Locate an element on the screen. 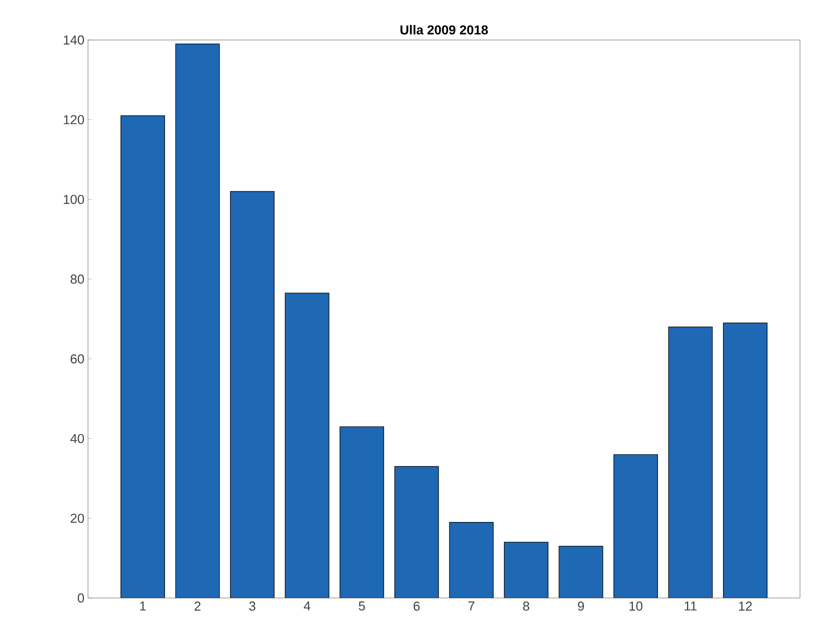 The image size is (815, 633). y-tick-label: 40 is located at coordinates (77, 439).